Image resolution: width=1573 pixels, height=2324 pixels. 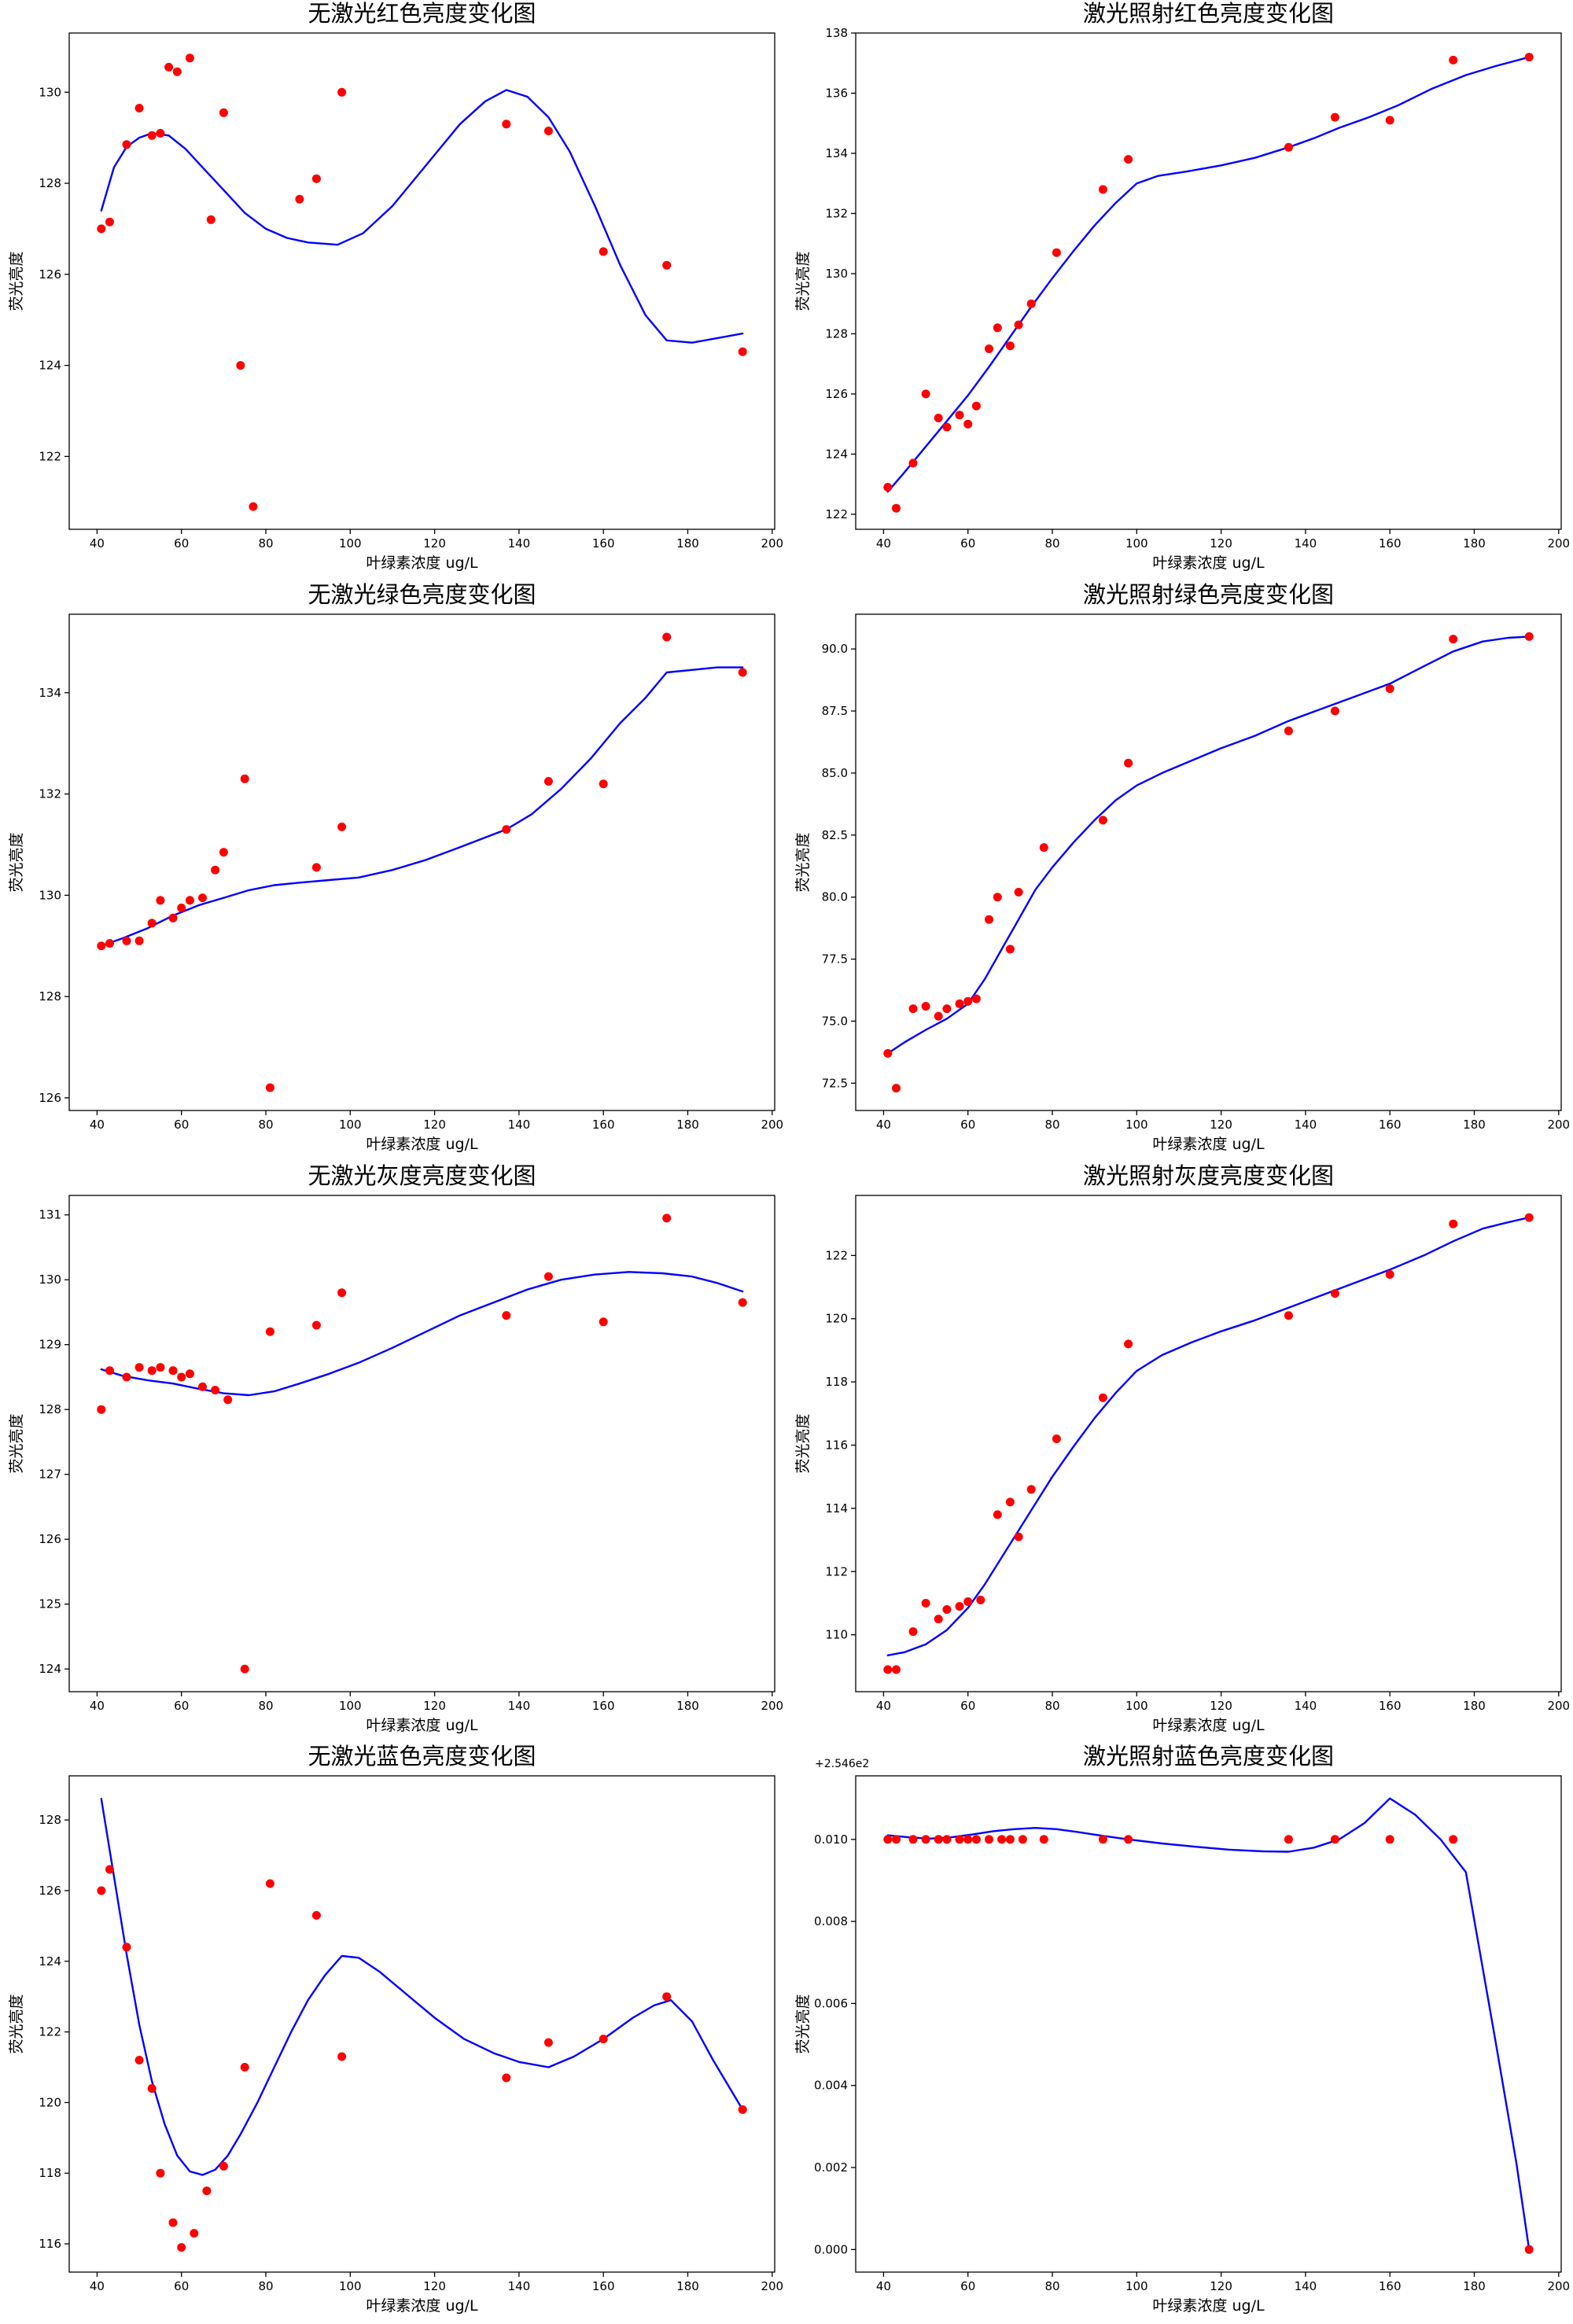 I want to click on y-tick-label: 0.004, so click(x=831, y=2086).